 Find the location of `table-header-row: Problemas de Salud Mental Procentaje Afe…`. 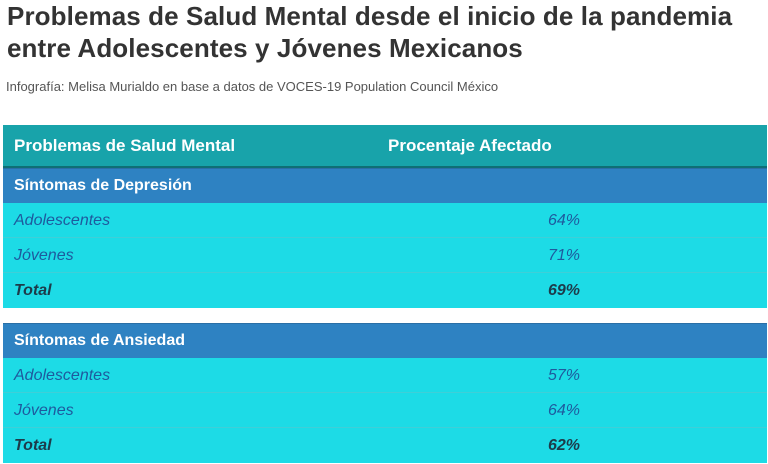

table-header-row: Problemas de Salud Mental Procentaje Afe… is located at coordinates (385, 146).